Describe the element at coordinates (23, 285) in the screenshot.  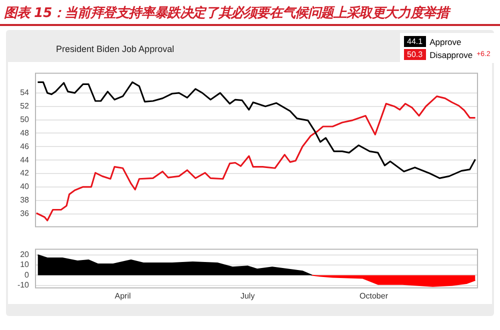
I see `y-tick-label: -10` at that location.